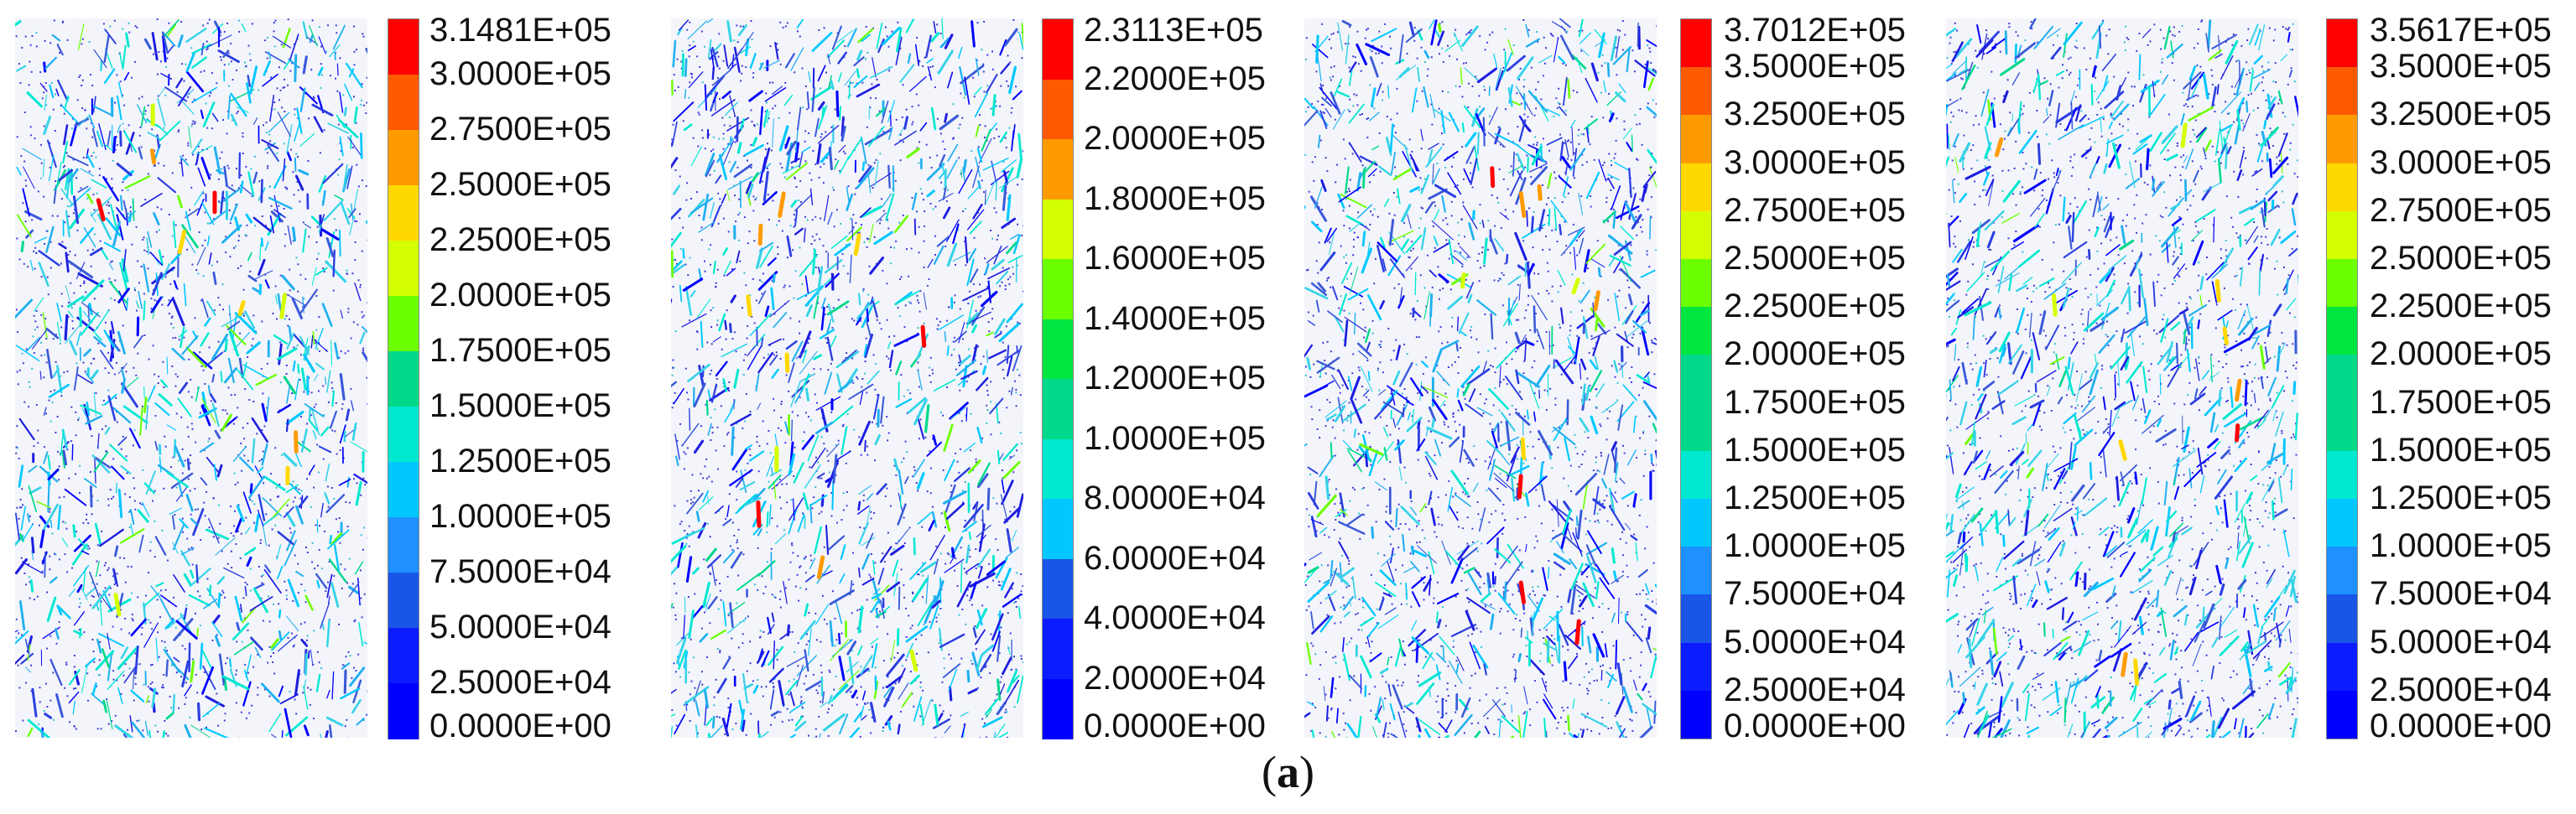  Describe the element at coordinates (2461, 67) in the screenshot. I see `colorbar-tick-label: 3.5000E+05` at that location.